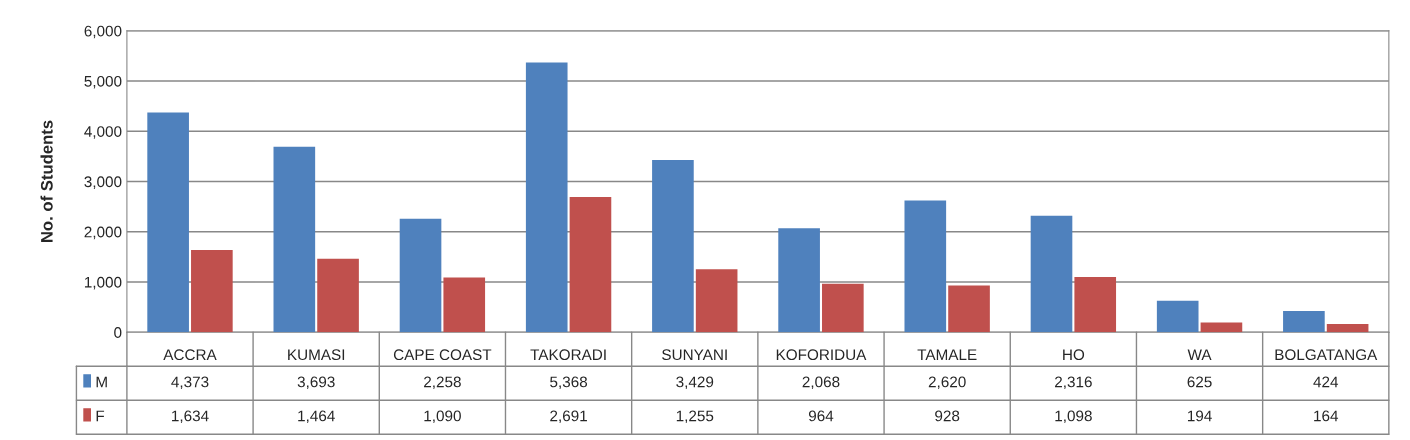 This screenshot has width=1410, height=440. Describe the element at coordinates (316, 417) in the screenshot. I see `data-label: 1,464` at that location.